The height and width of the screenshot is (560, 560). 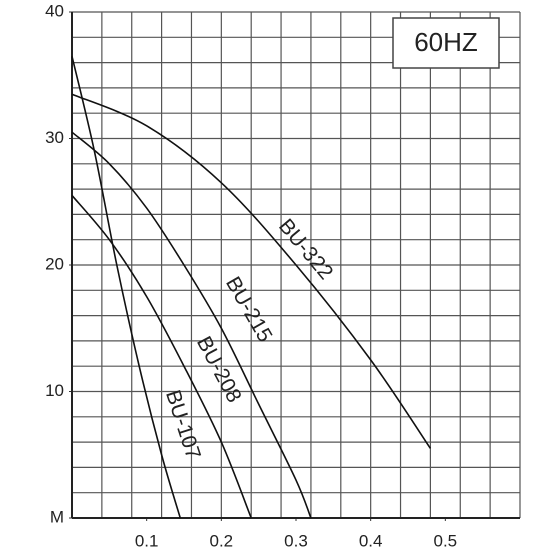 I want to click on y-tick-label: 40, so click(x=54, y=10).